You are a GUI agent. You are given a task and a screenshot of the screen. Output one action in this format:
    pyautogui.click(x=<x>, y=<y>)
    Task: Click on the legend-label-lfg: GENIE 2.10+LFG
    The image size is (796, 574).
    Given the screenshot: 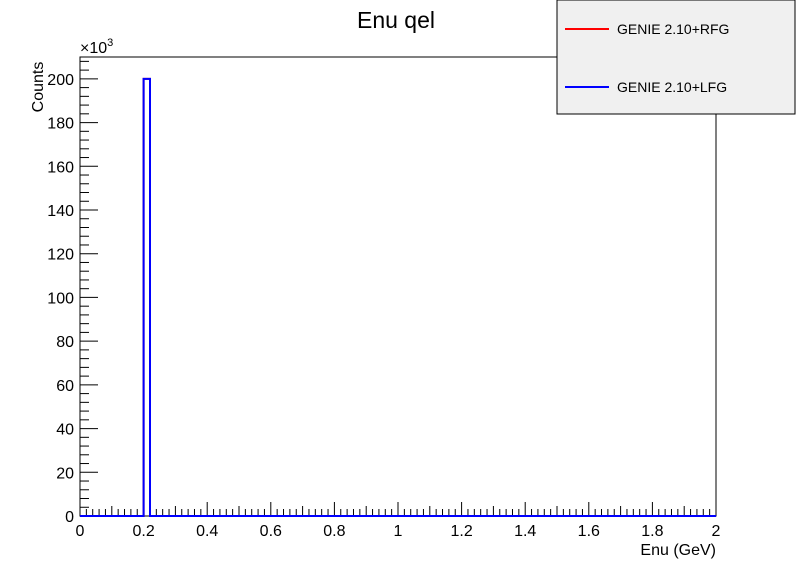 What is the action you would take?
    pyautogui.click(x=672, y=87)
    